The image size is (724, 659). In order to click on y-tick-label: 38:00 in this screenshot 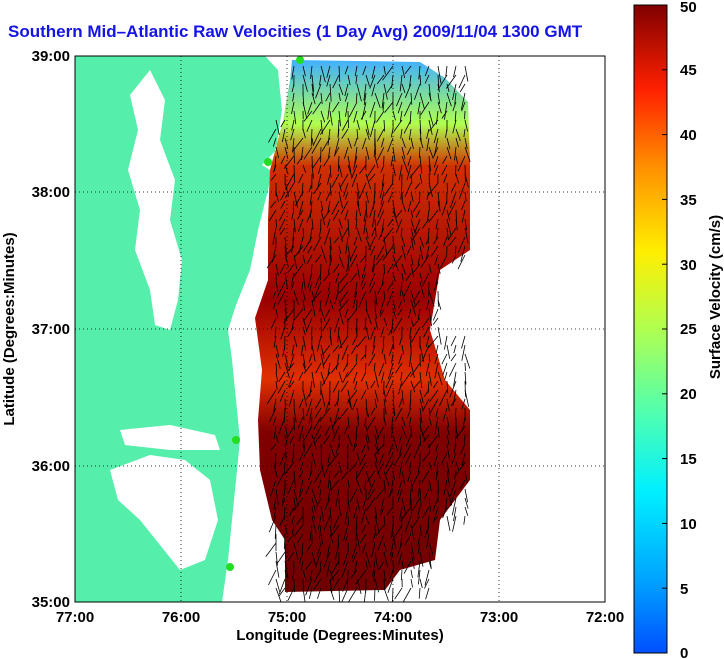, I will do `click(51, 192)`.